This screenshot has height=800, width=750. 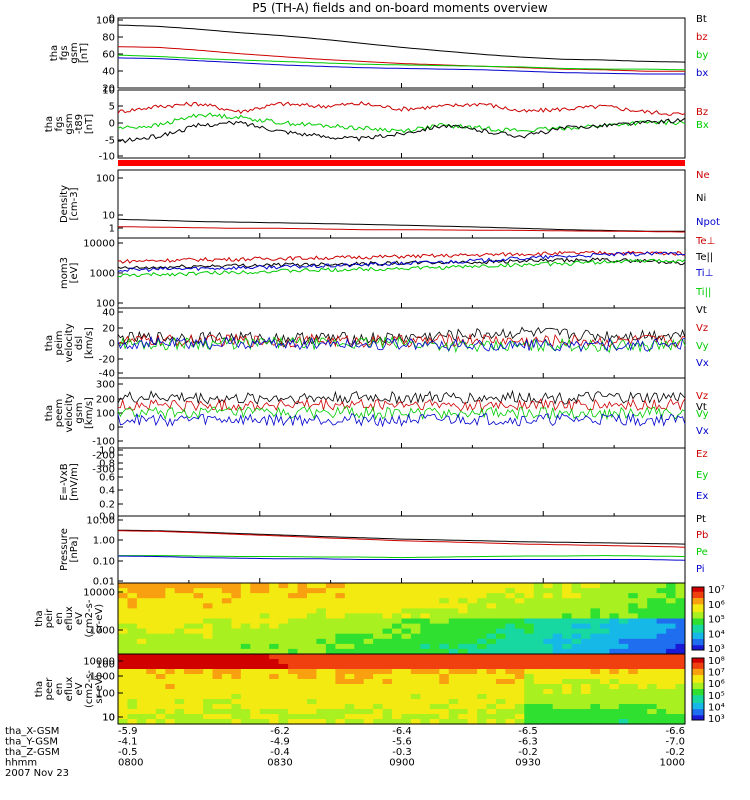 What do you see at coordinates (401, 268) in the screenshot?
I see `series-Ti||` at bounding box center [401, 268].